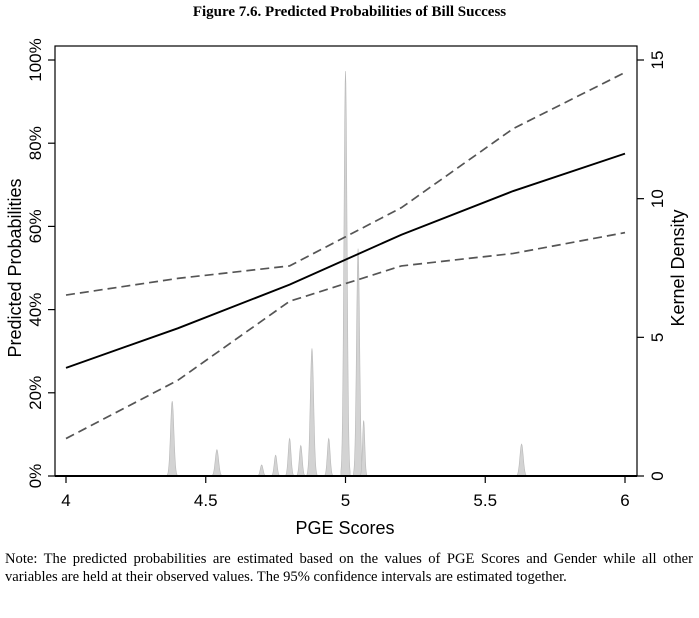  I want to click on x-axis-ticks: 4 4.5 5 5.5 6, so click(345, 493).